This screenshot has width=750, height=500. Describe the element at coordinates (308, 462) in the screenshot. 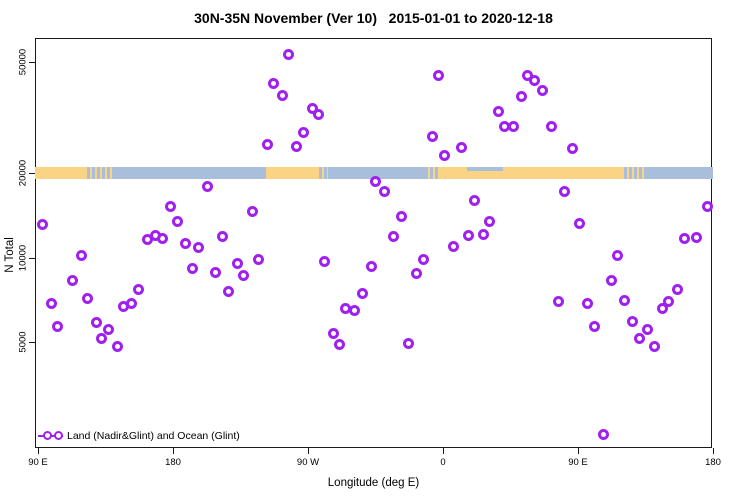

I see `x-tick-label: 90 W` at that location.